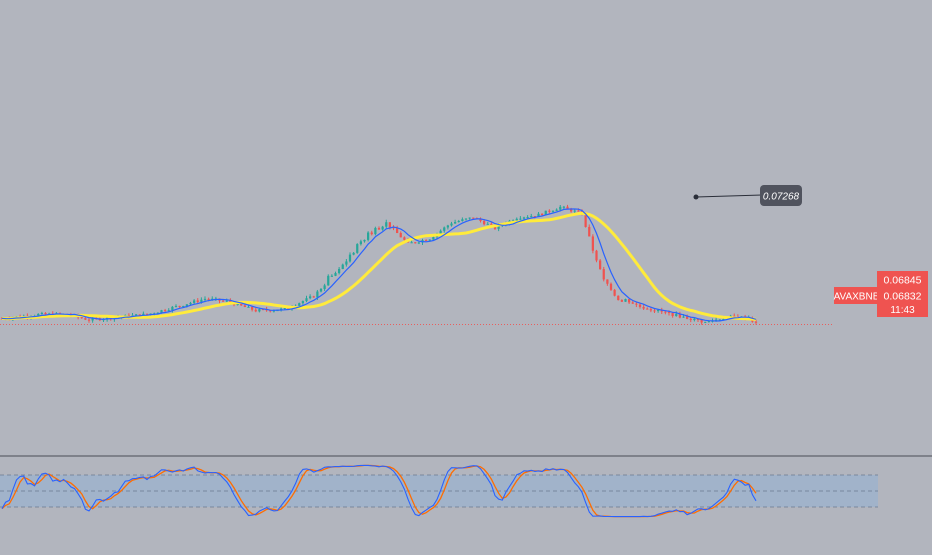  I want to click on symbol-badge, so click(856, 295).